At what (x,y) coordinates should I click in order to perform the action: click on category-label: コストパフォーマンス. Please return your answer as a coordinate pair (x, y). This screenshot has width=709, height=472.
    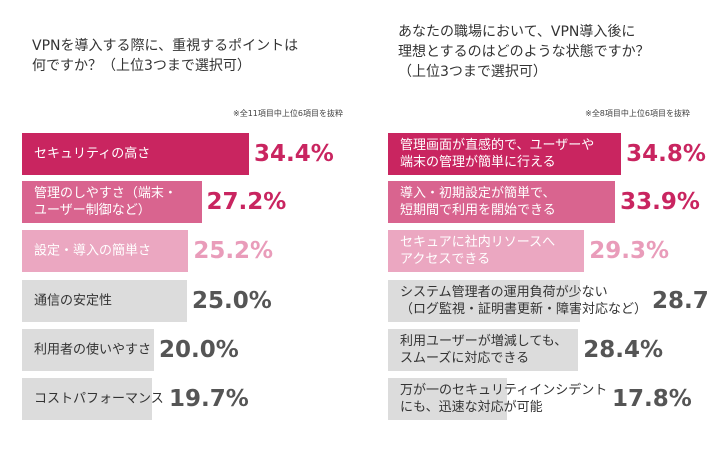
    Looking at the image, I should click on (99, 399).